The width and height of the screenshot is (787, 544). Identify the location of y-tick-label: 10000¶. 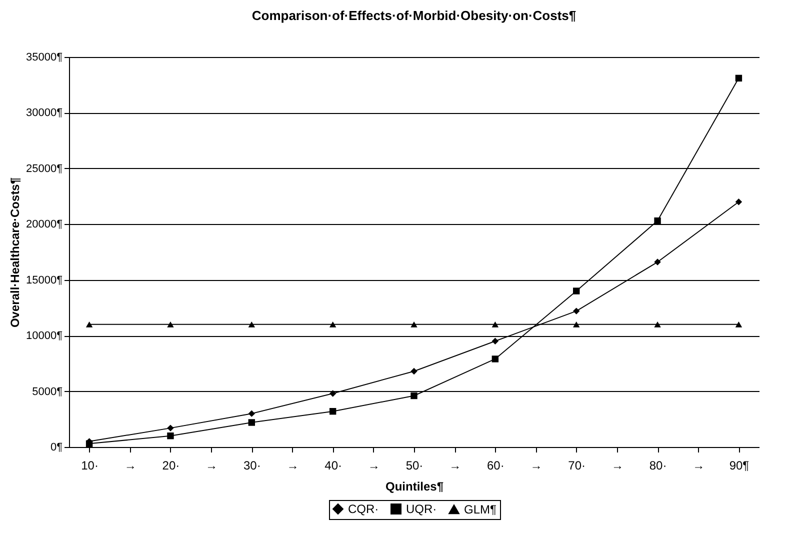
(44, 336).